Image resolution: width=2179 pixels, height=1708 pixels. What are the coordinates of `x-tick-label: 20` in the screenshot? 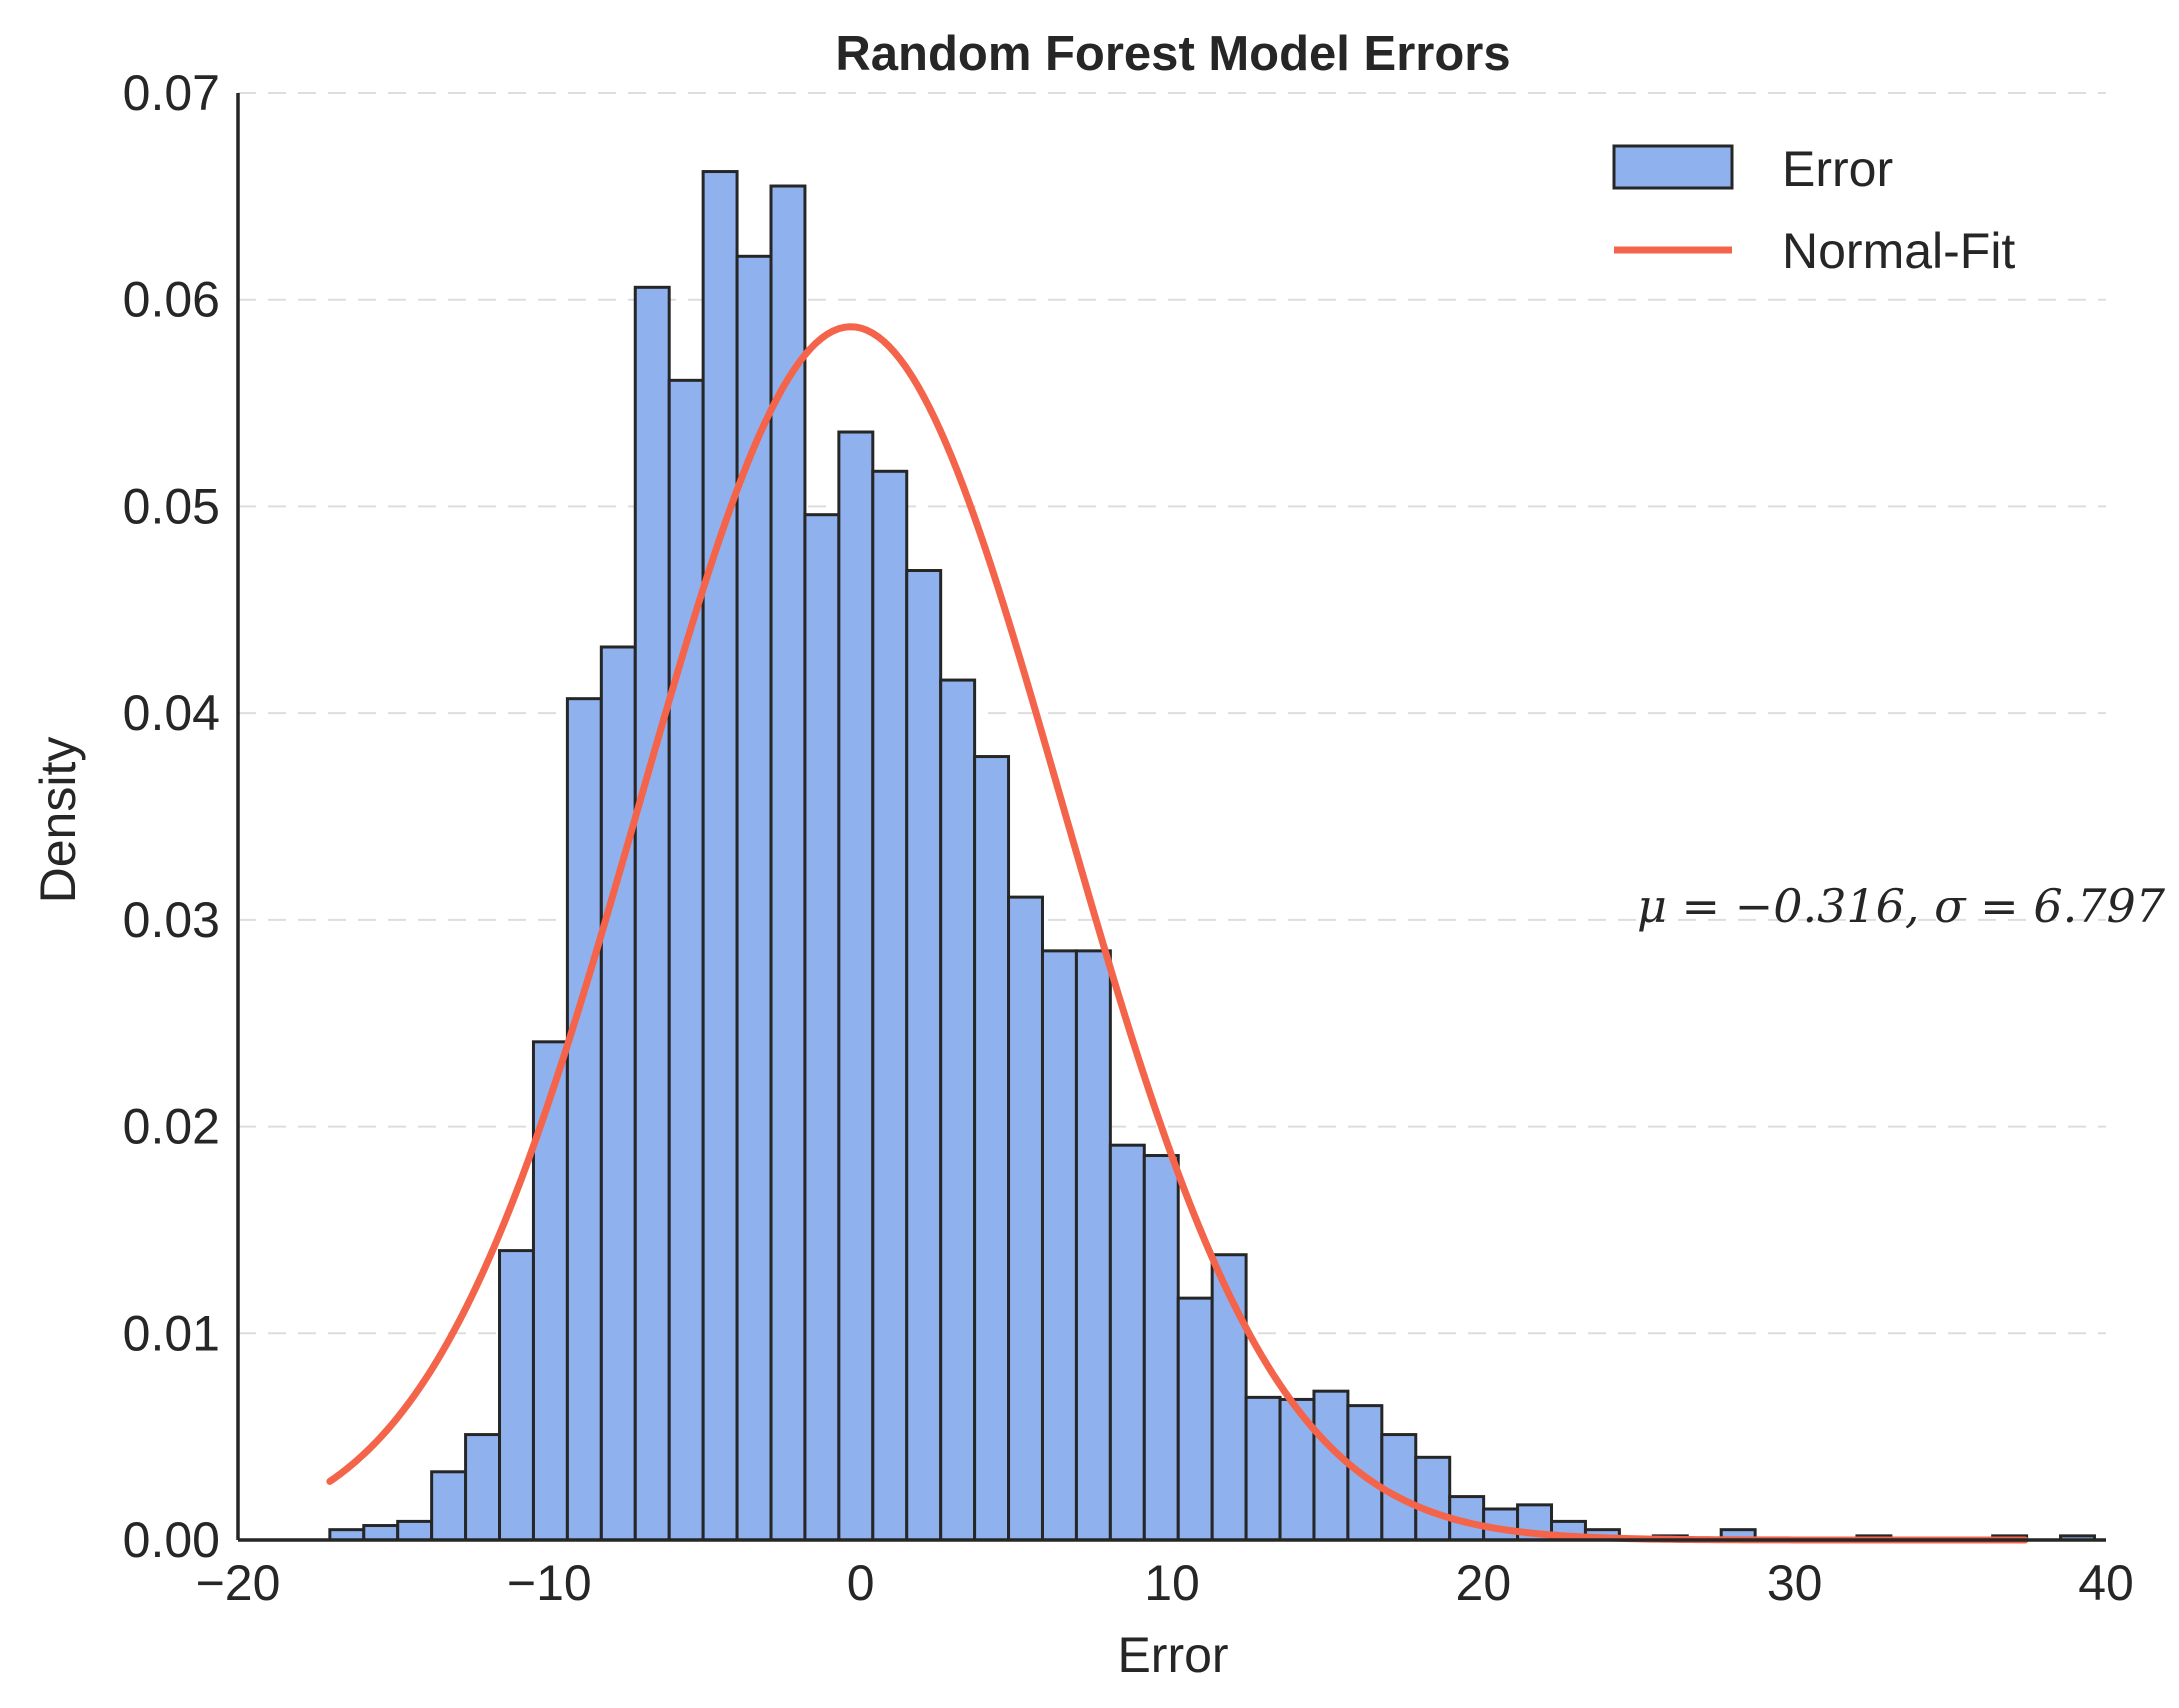 It's located at (1484, 1583).